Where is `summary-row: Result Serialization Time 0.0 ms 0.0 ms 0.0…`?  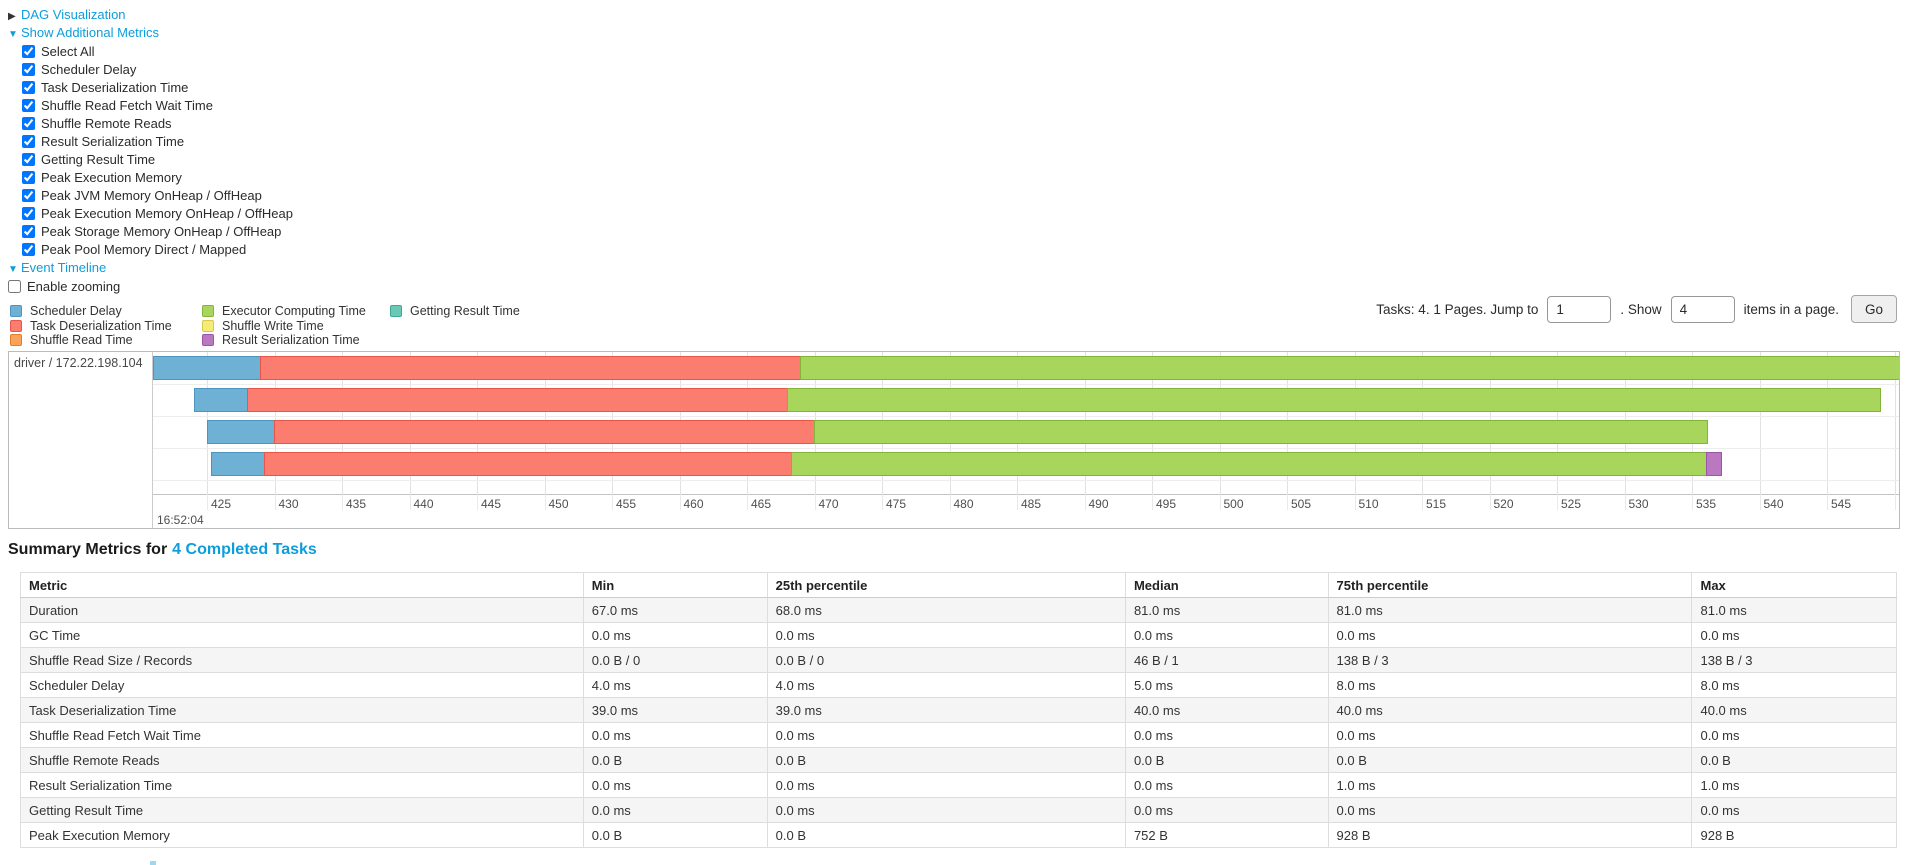
summary-row: Result Serialization Time 0.0 ms 0.0 ms 0.0… is located at coordinates (958, 785).